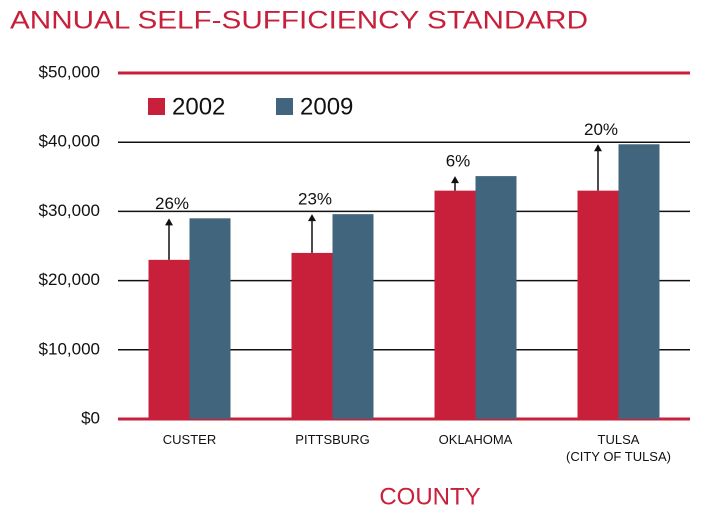 The height and width of the screenshot is (517, 705). I want to click on x-tick-label: OKLAHOMA, so click(475, 439).